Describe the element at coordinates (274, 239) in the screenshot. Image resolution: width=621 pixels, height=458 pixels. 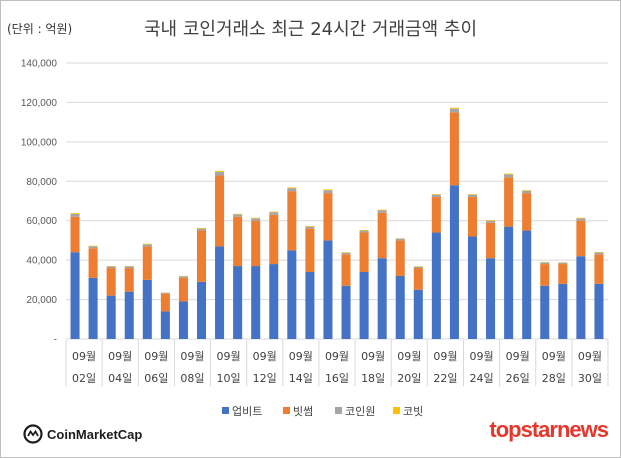
I see `bar-segment-2-09월 13일` at that location.